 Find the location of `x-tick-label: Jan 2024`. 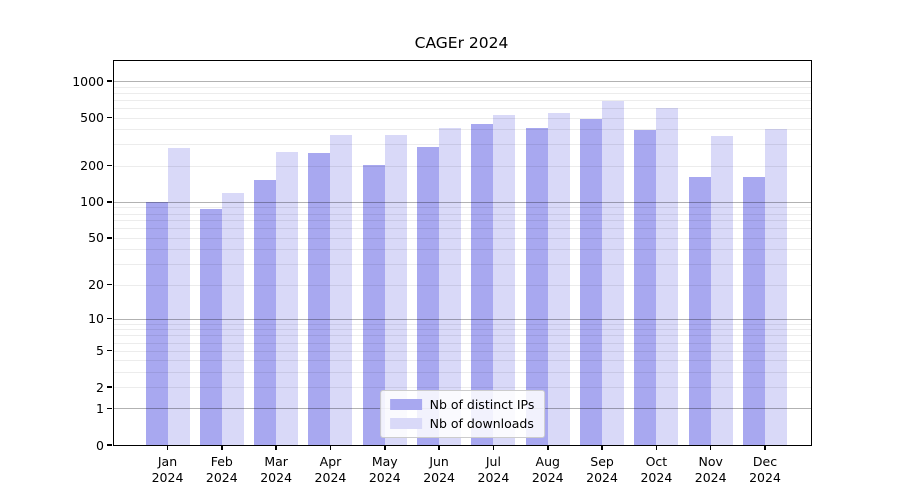

x-tick-label: Jan 2024 is located at coordinates (168, 469).